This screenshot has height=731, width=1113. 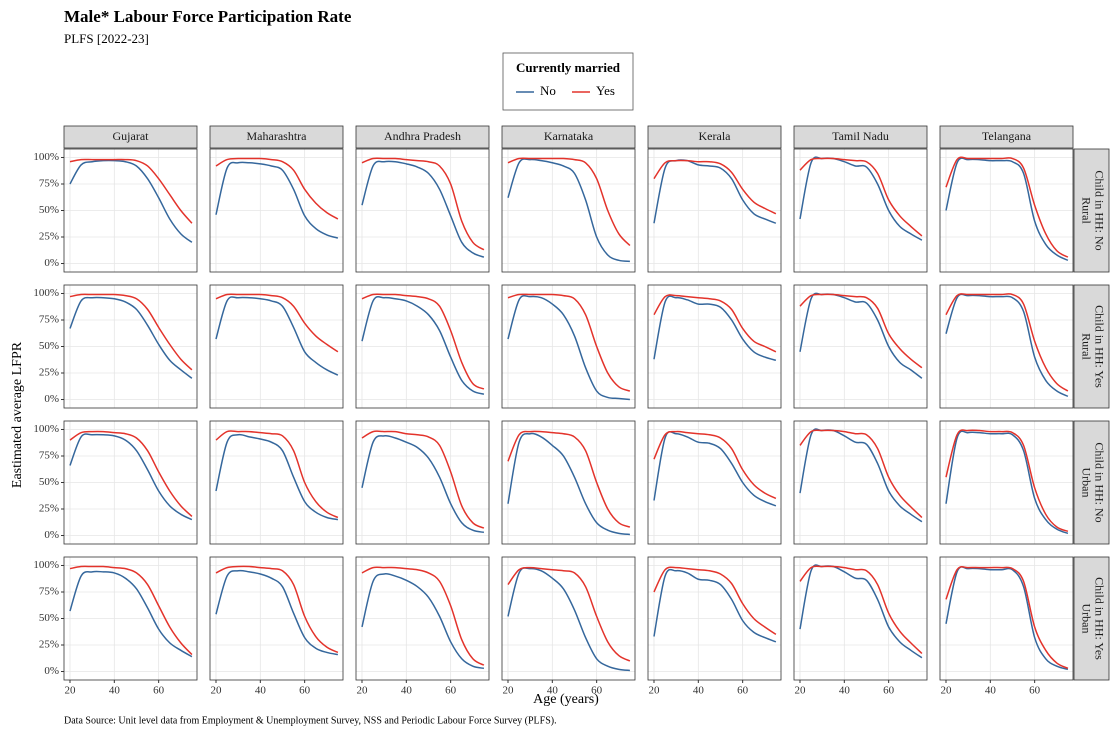 What do you see at coordinates (1099, 482) in the screenshot?
I see `row-strip-label: Child in HH: No` at bounding box center [1099, 482].